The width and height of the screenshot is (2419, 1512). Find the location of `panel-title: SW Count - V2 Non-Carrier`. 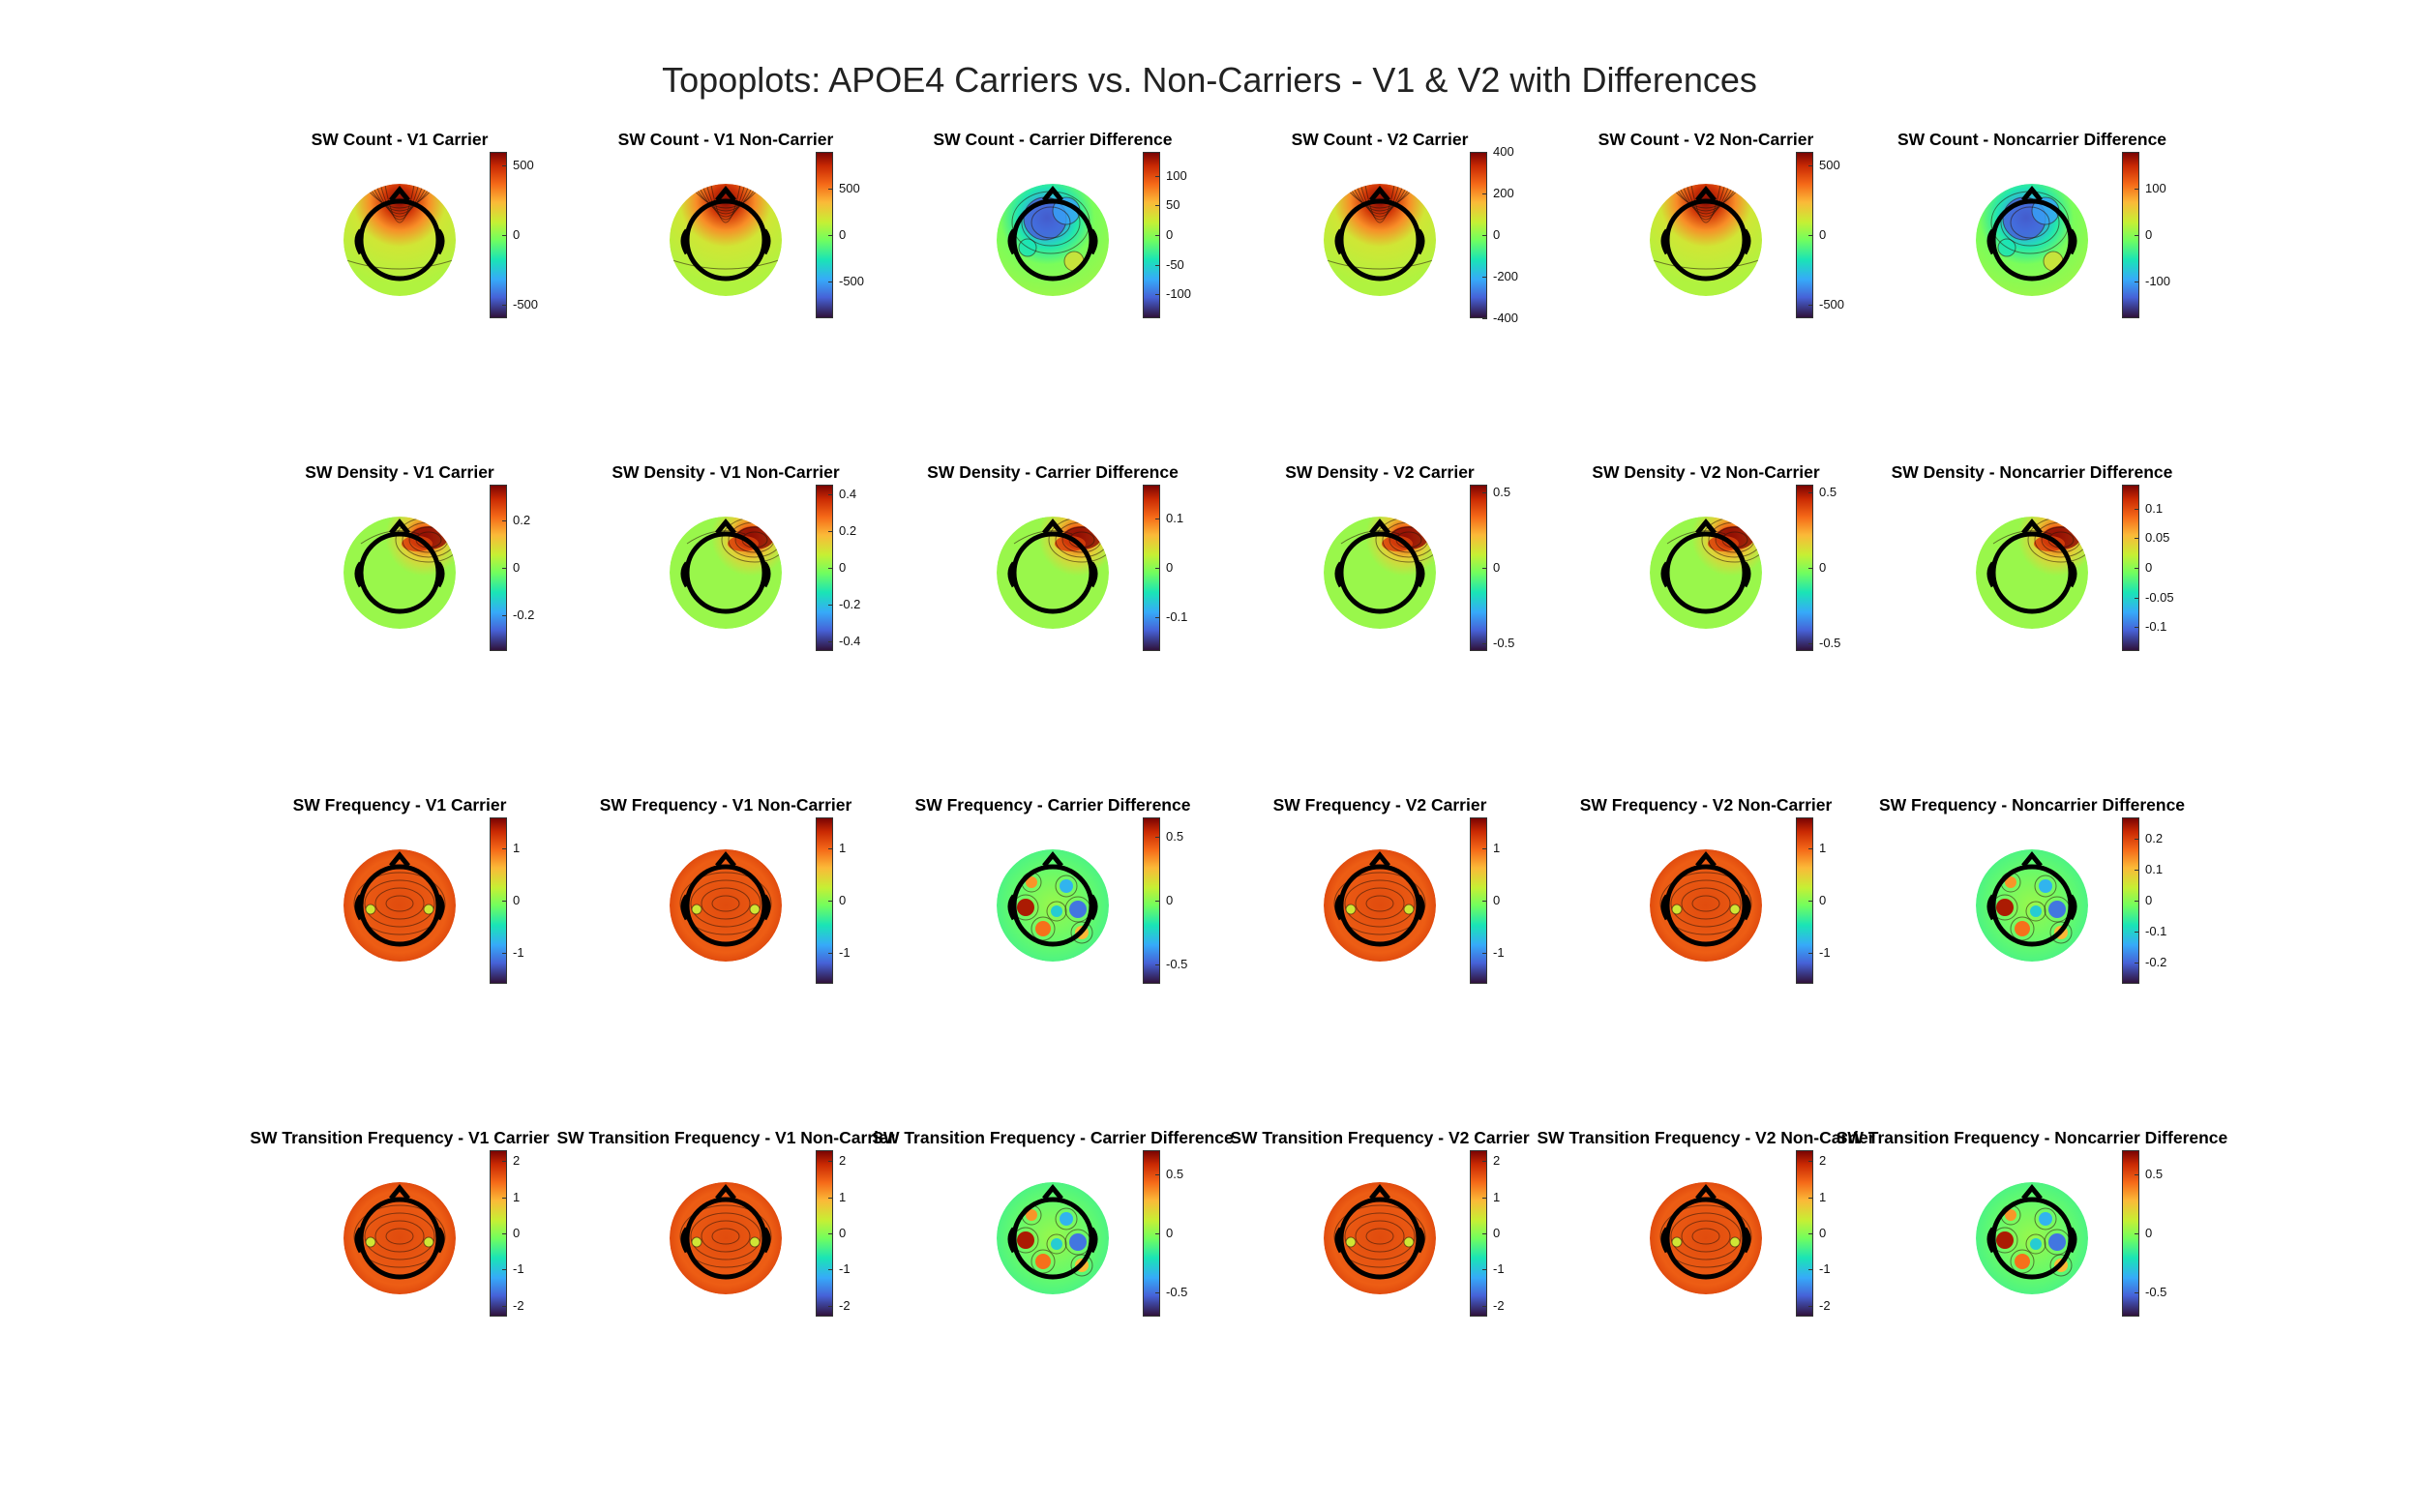

panel-title: SW Count - V2 Non-Carrier is located at coordinates (1706, 140).